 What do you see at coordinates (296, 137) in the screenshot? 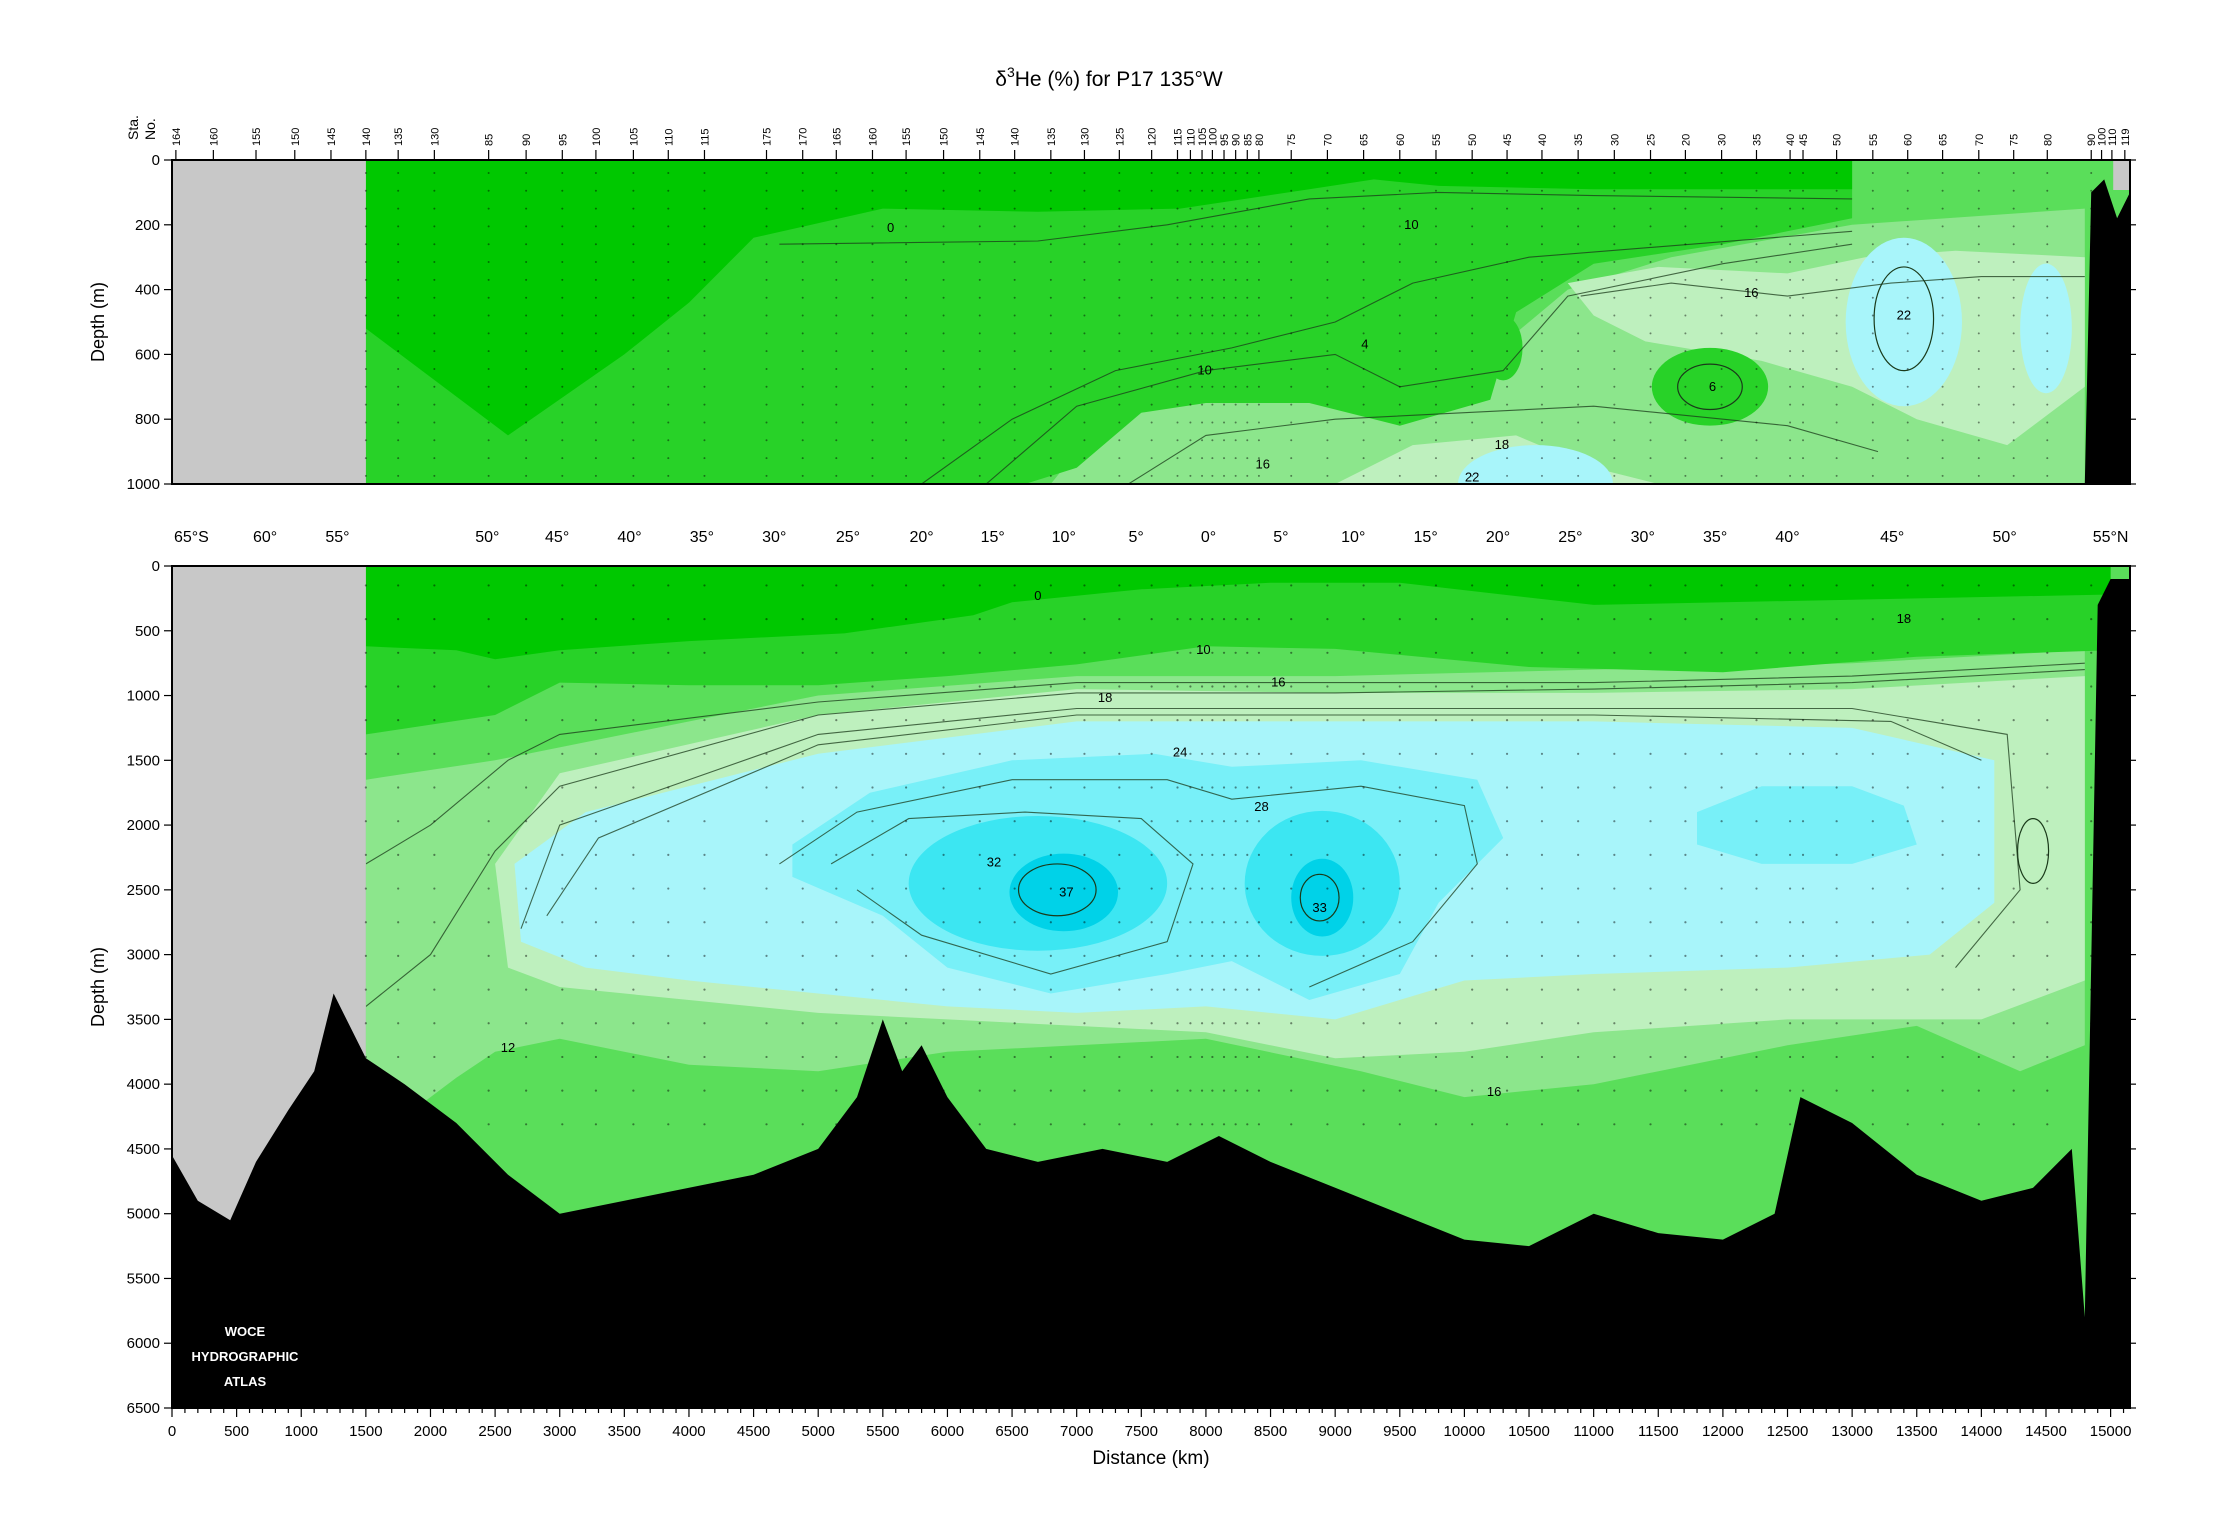
I see `station-label: 150` at bounding box center [296, 137].